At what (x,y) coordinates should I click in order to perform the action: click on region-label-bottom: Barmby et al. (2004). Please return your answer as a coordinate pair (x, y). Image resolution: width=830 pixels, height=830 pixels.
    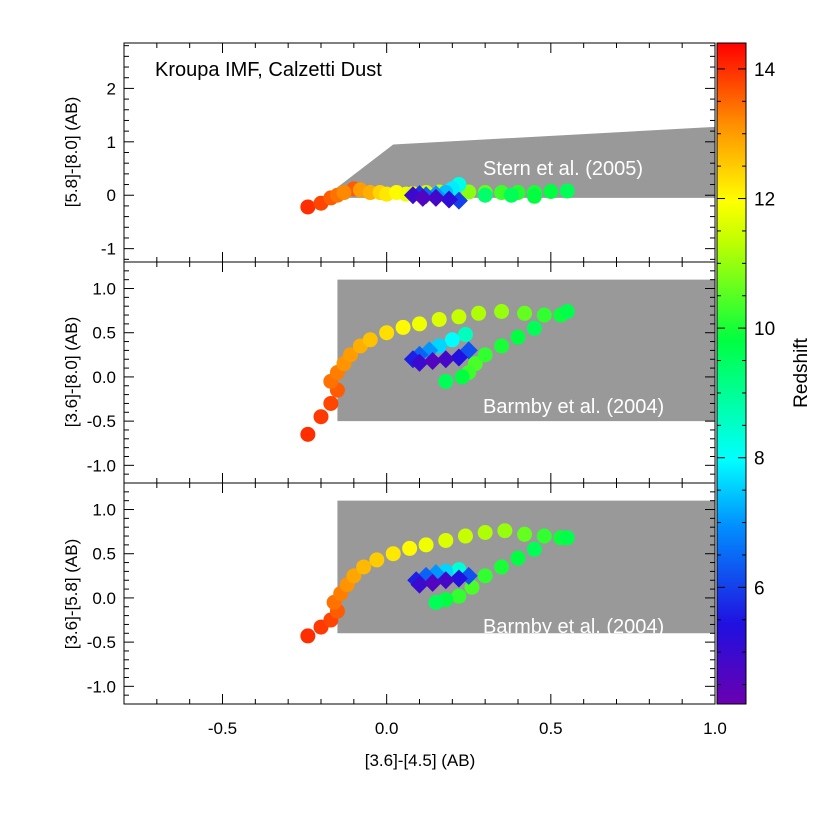
    Looking at the image, I should click on (573, 627).